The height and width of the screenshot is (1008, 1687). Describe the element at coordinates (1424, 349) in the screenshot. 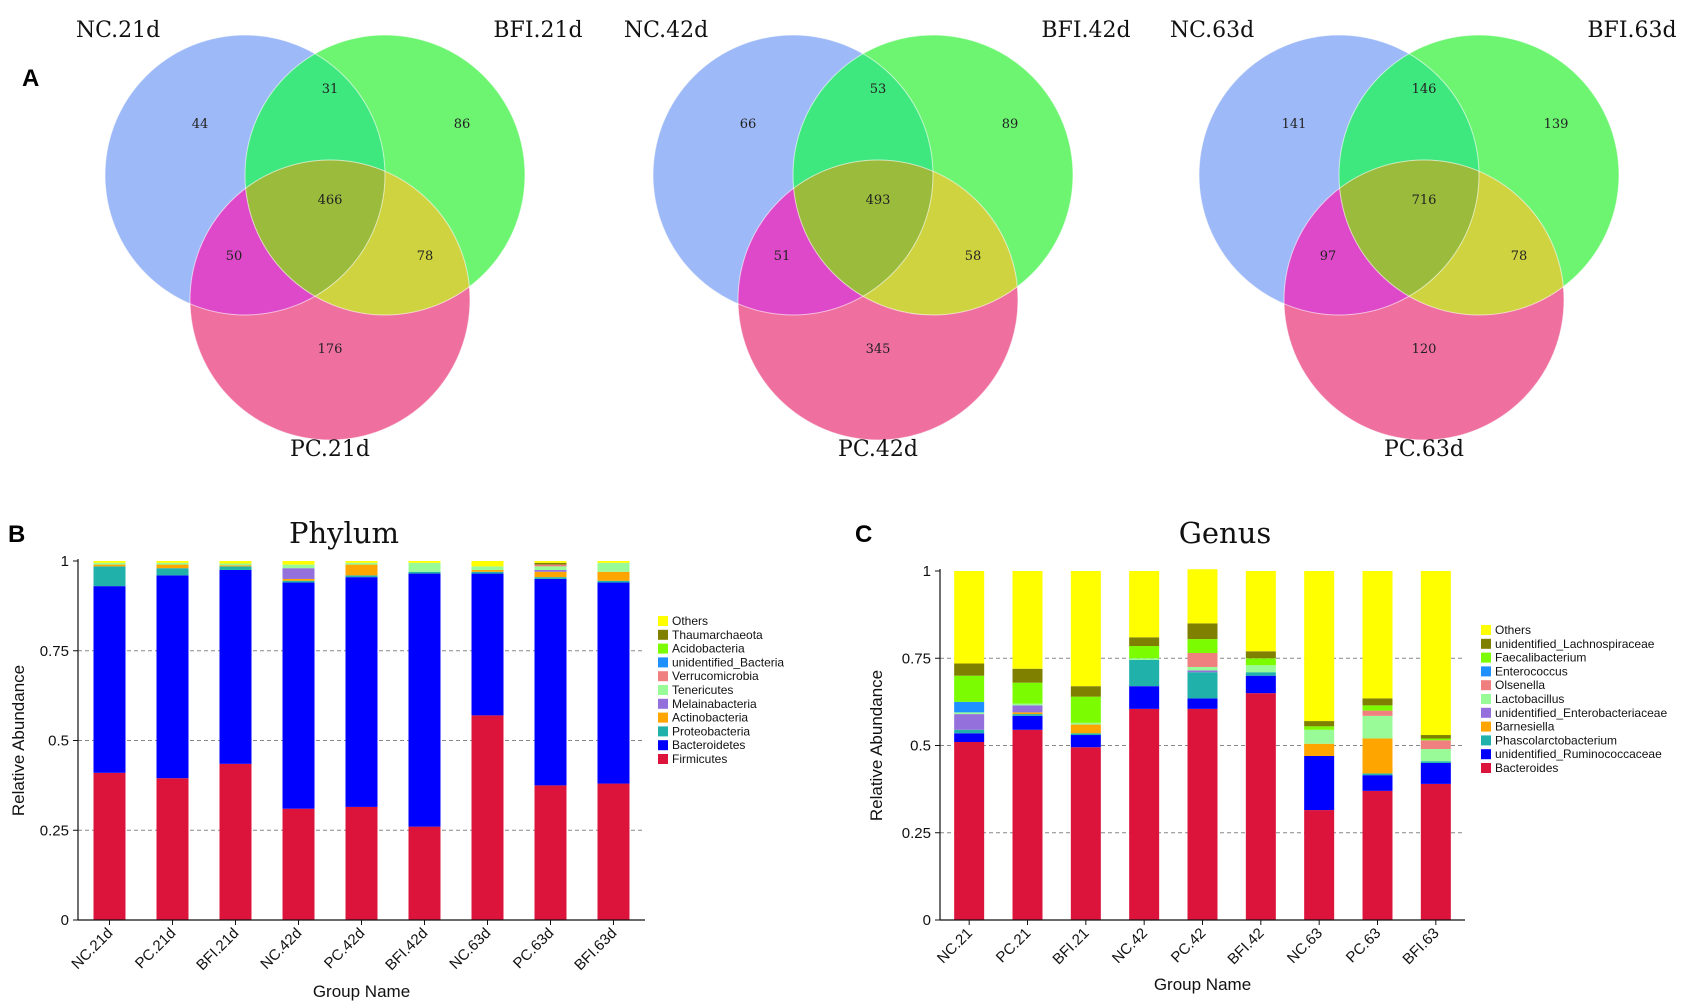

I see `venn-count-pc-only: 120` at that location.